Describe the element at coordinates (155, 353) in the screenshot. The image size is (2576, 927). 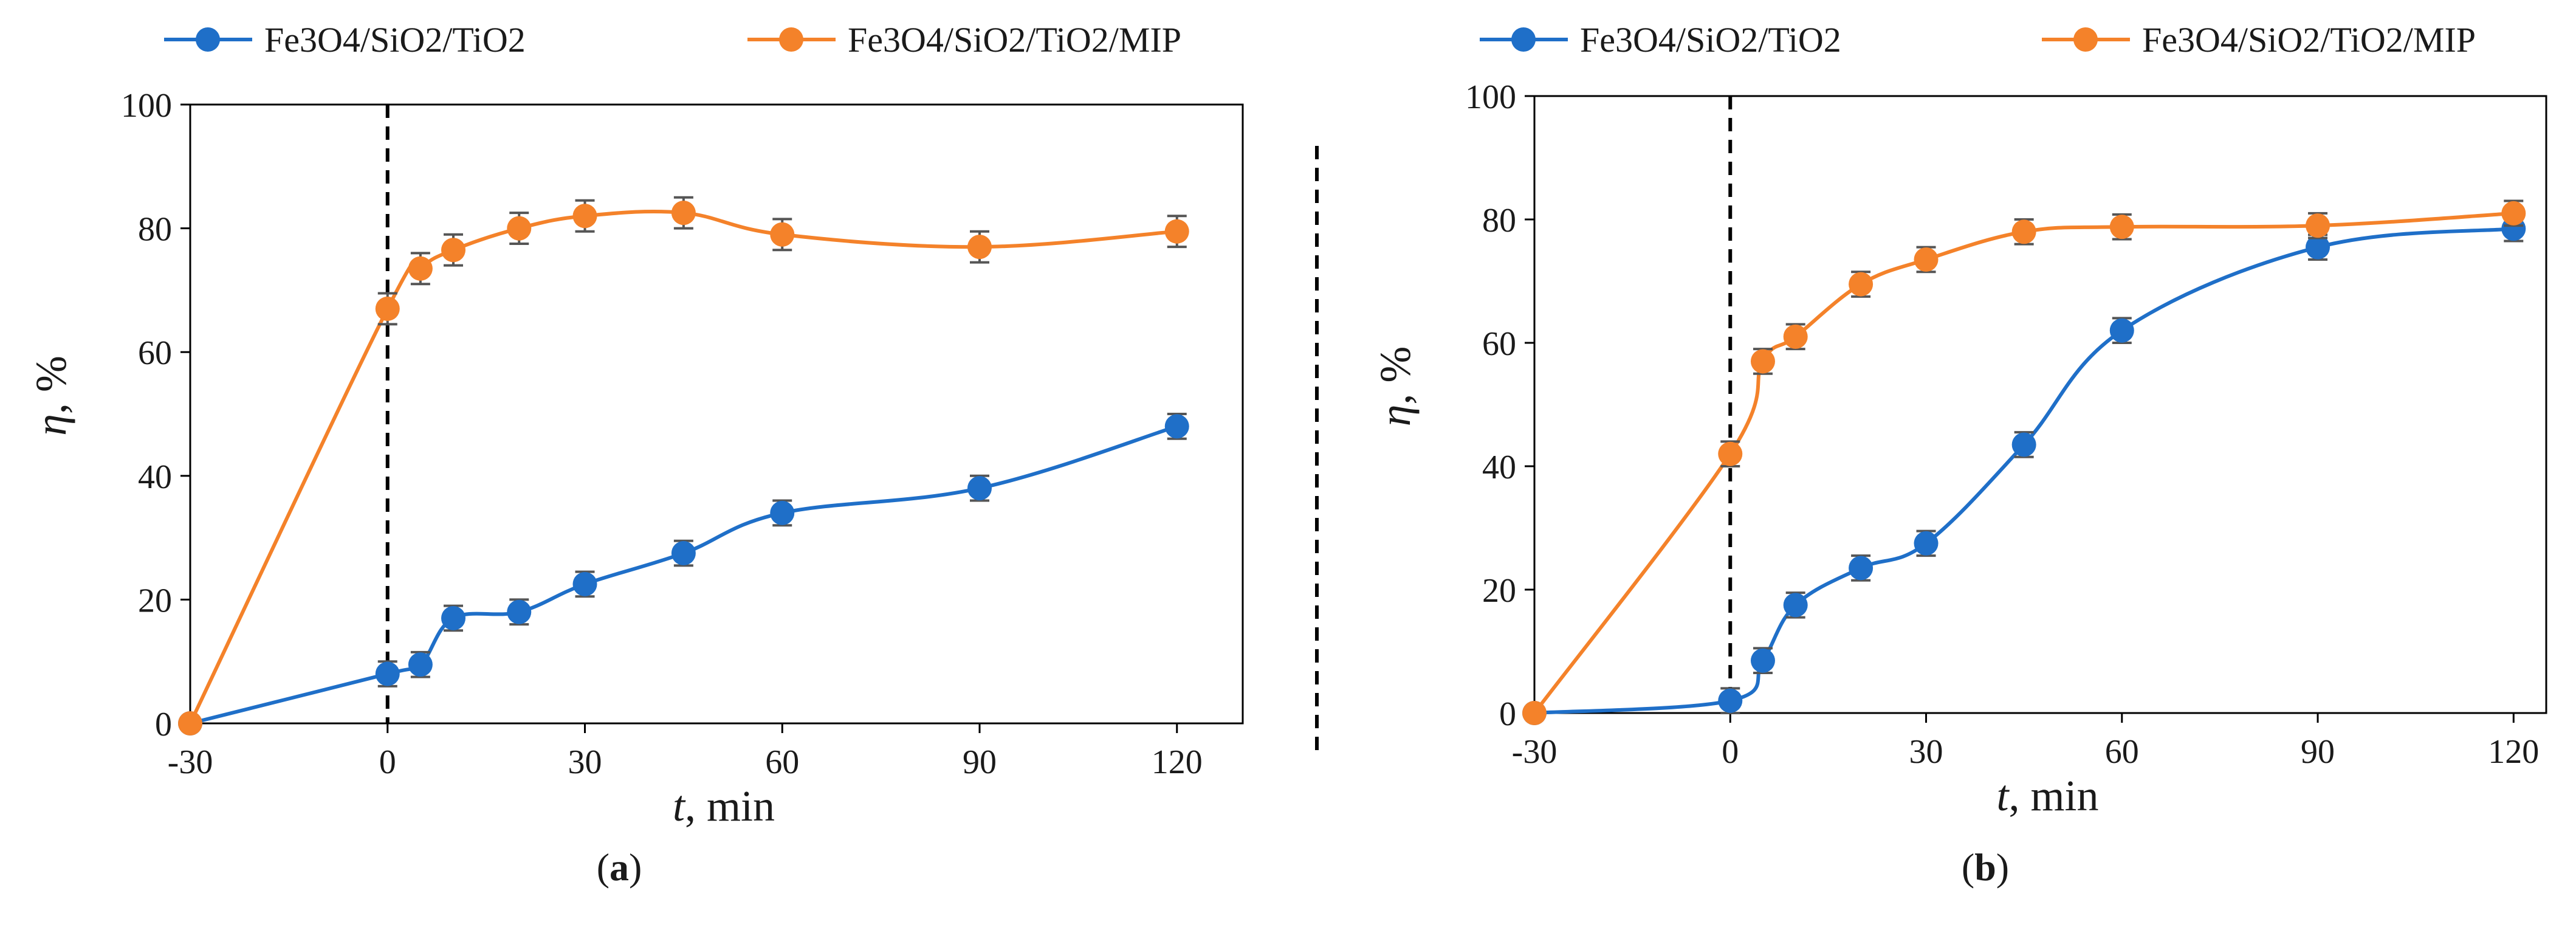
I see `y-tick-label: 60` at that location.